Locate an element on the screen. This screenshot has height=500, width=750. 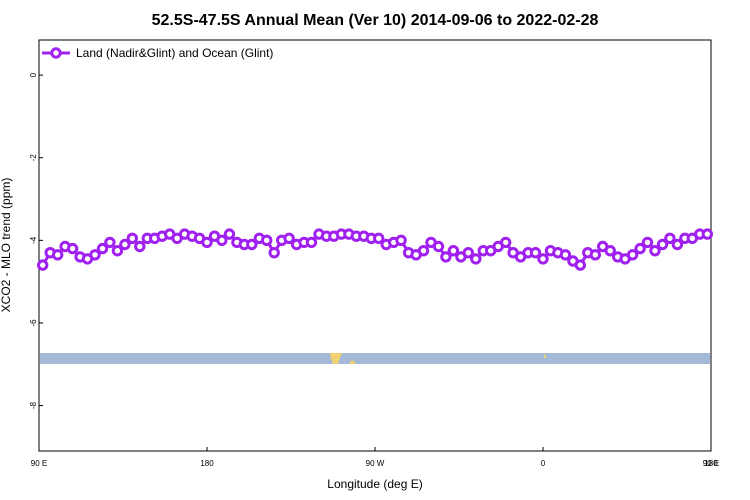
y-tick-label: -2 is located at coordinates (33, 158).